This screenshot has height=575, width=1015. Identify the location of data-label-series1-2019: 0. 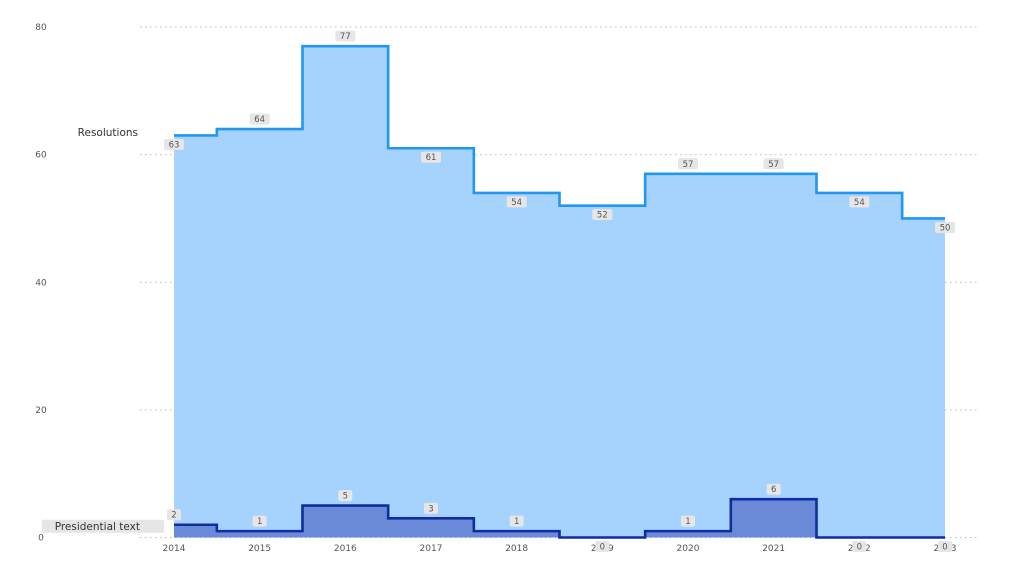
(602, 547).